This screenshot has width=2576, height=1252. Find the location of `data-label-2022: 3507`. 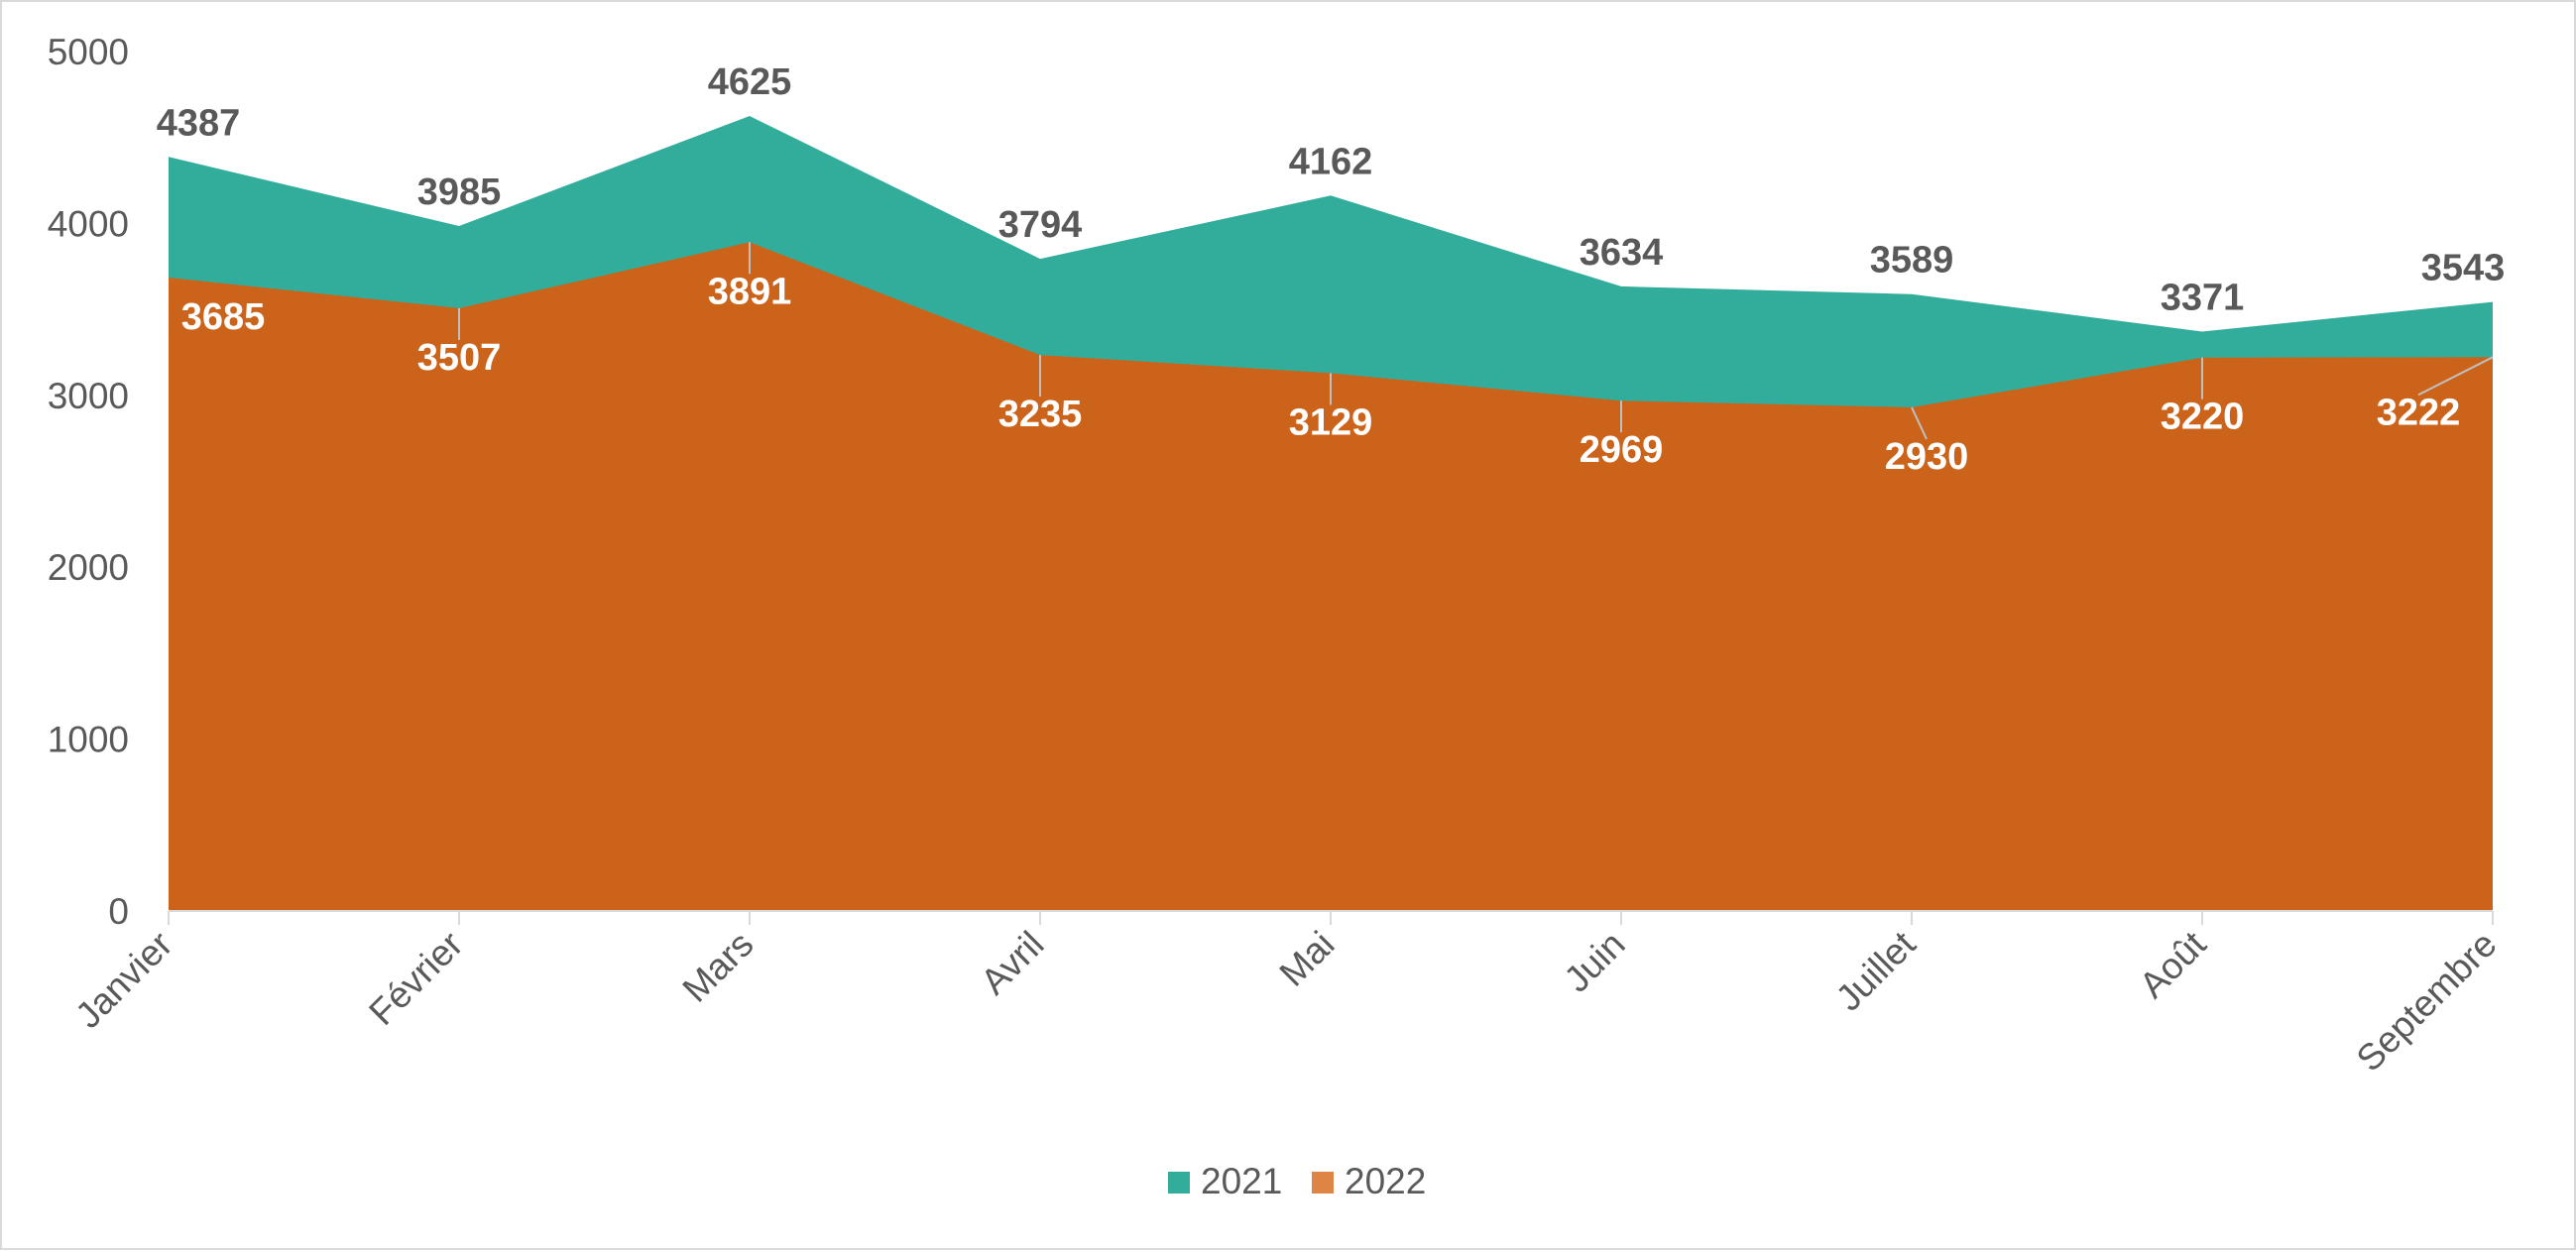

data-label-2022: 3507 is located at coordinates (460, 358).